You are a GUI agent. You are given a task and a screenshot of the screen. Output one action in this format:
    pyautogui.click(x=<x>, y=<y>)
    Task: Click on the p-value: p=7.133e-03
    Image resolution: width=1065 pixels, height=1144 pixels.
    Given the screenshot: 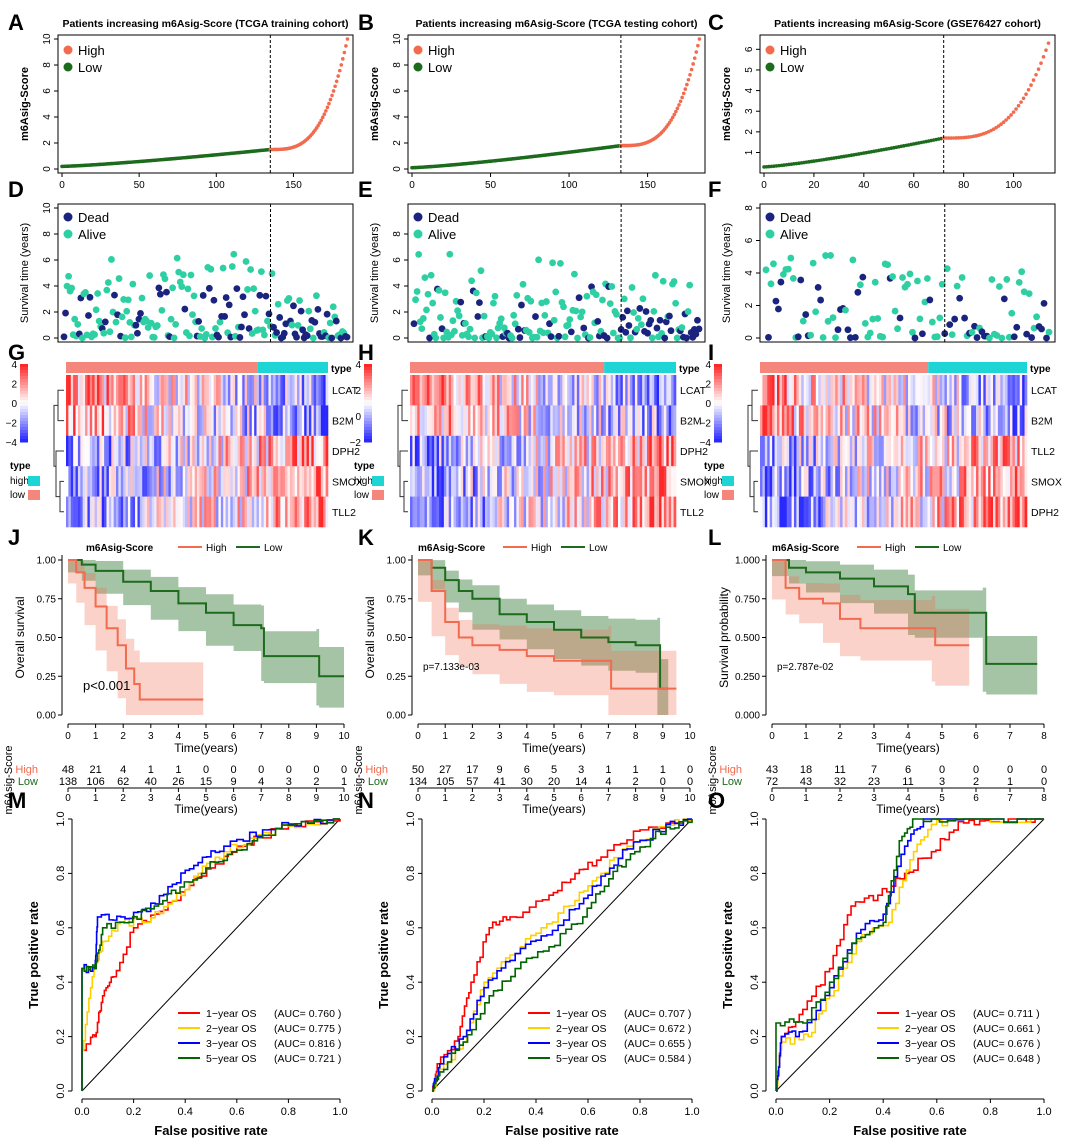 What is the action you would take?
    pyautogui.click(x=451, y=667)
    